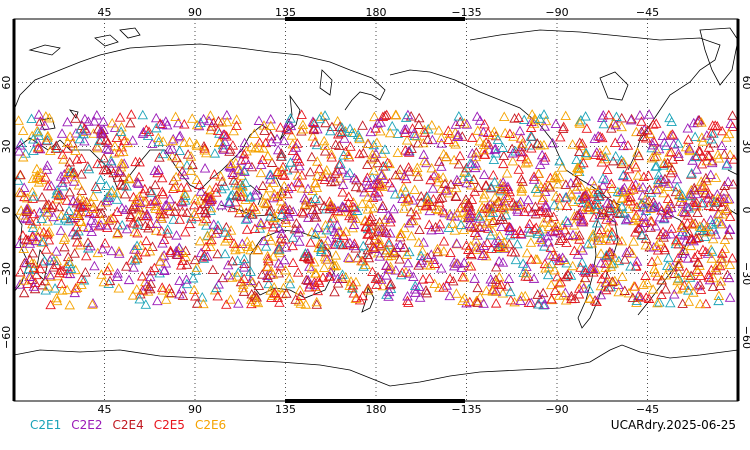  Describe the element at coordinates (326, 82) in the screenshot. I see `kamchatka` at that location.